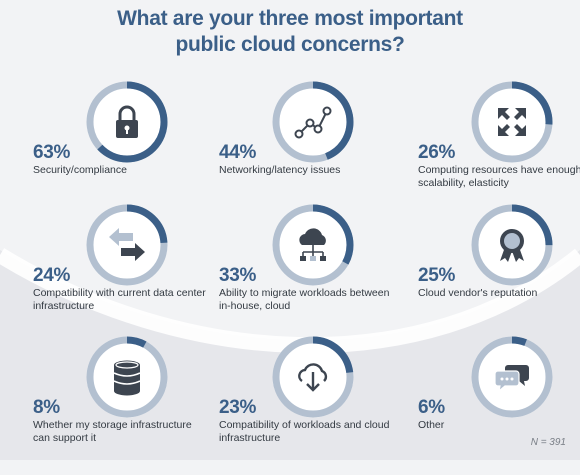 The height and width of the screenshot is (475, 580). What do you see at coordinates (238, 275) in the screenshot?
I see `percentage-value: 33%` at bounding box center [238, 275].